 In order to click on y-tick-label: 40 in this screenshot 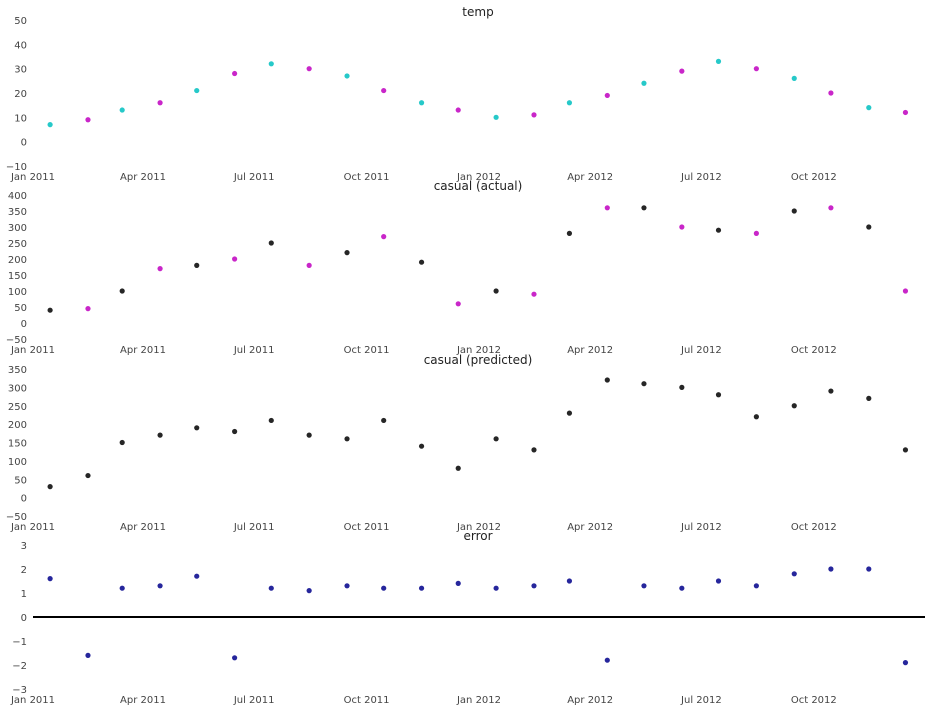, I will do `click(20, 45)`.